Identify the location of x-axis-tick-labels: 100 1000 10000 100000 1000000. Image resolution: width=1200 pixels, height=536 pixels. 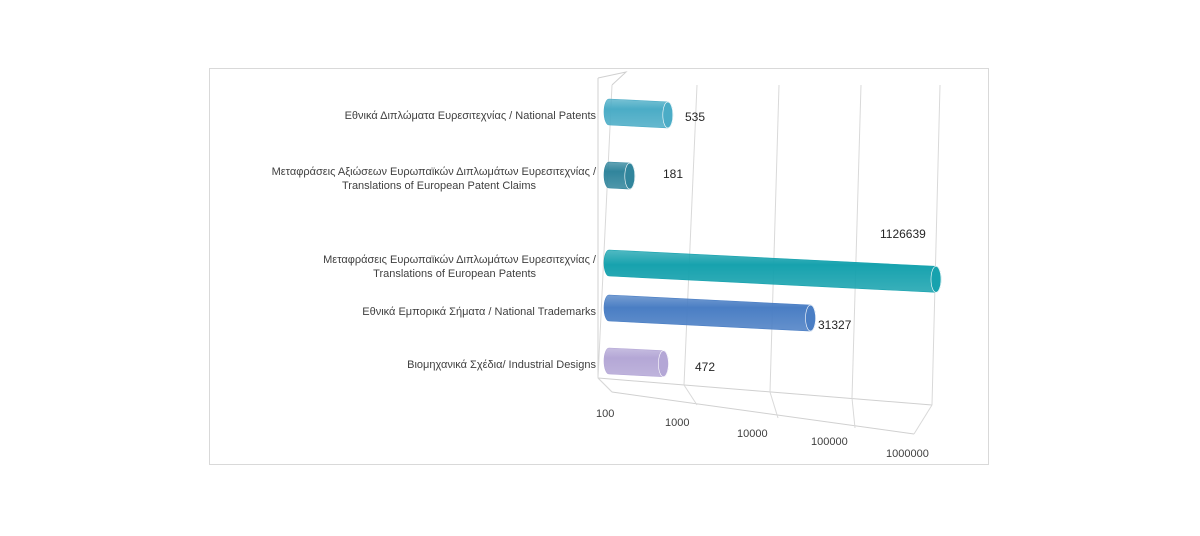
(762, 434).